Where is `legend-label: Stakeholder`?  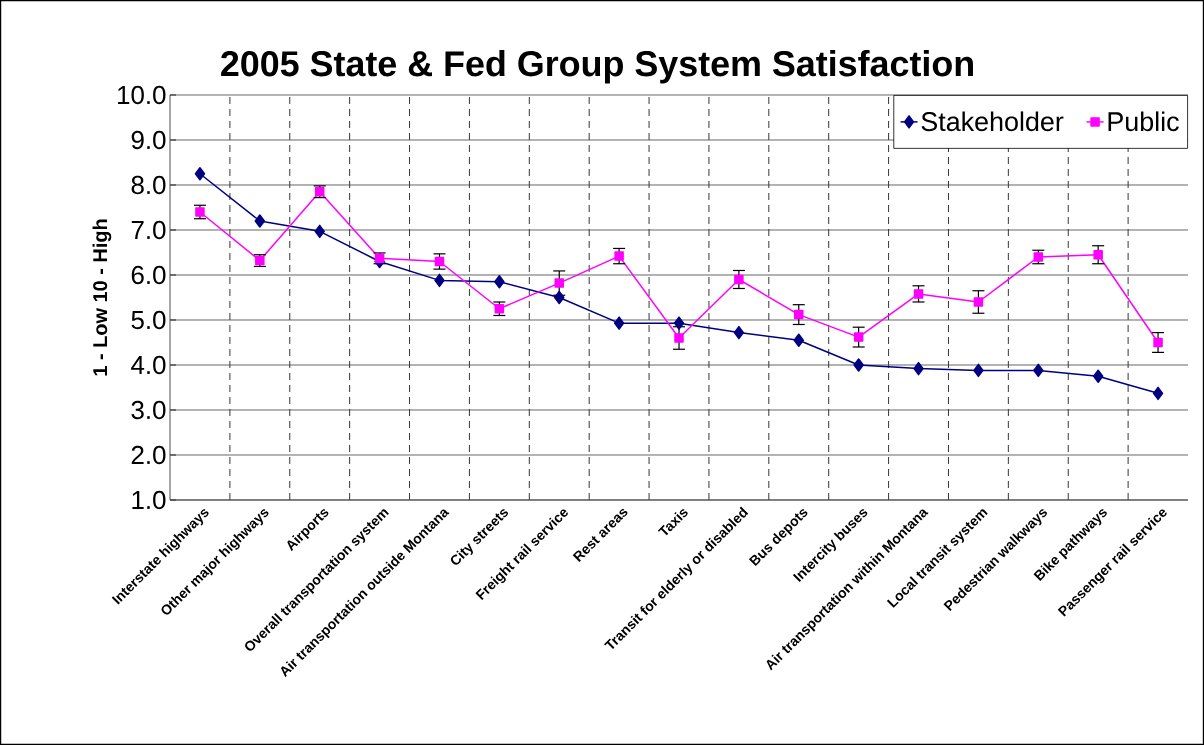 legend-label: Stakeholder is located at coordinates (992, 121).